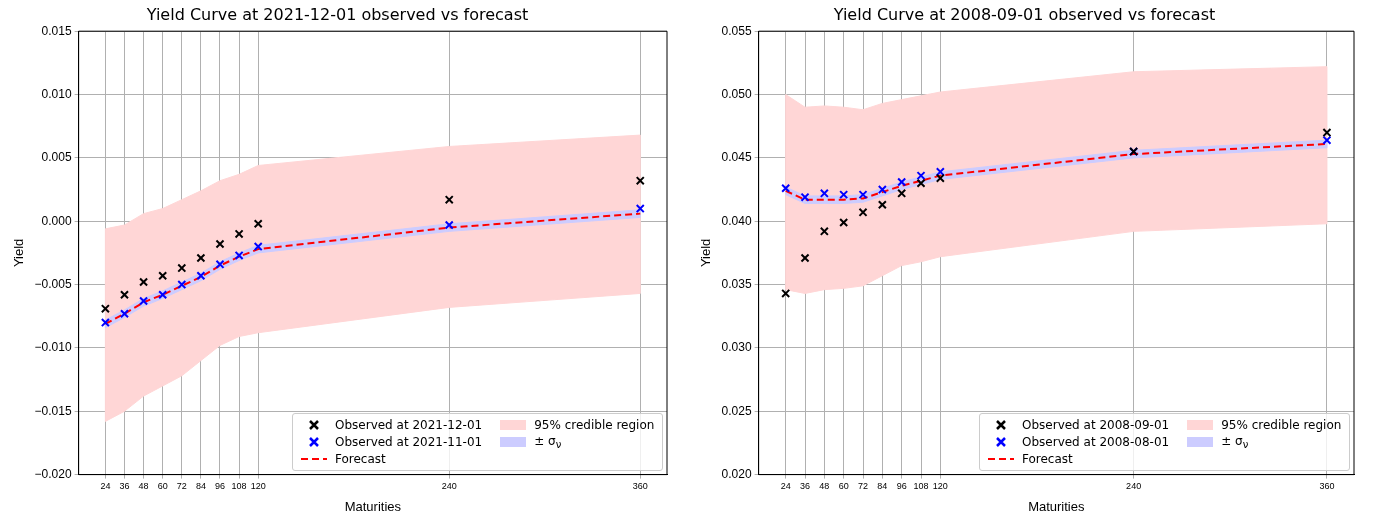  What do you see at coordinates (53, 410) in the screenshot?
I see `y-tick-label: −0.015` at bounding box center [53, 410].